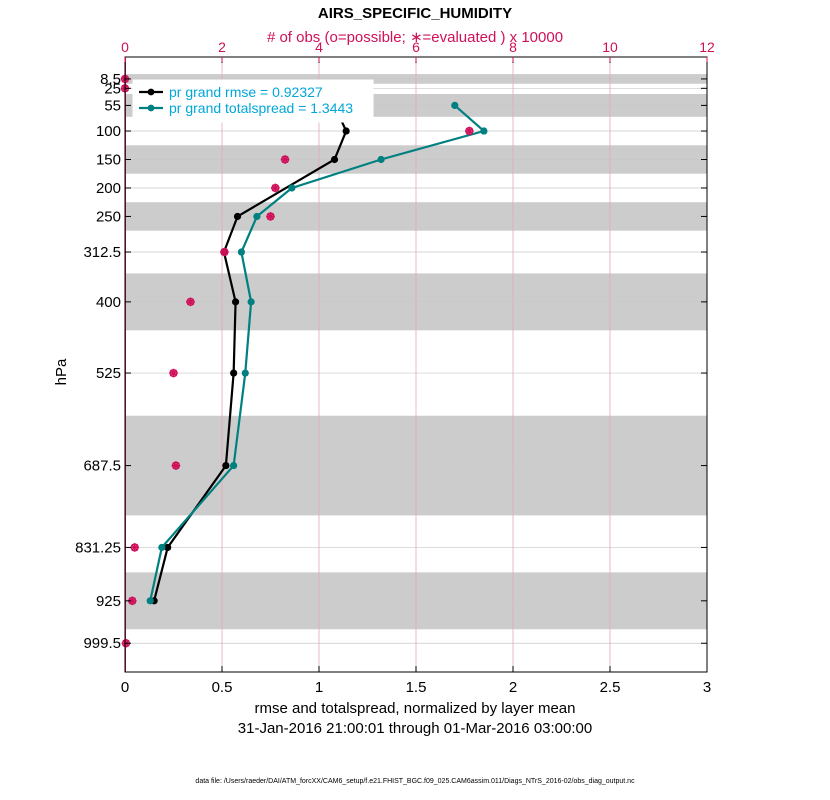 The width and height of the screenshot is (830, 800). I want to click on x-tick-label: 2.5, so click(610, 687).